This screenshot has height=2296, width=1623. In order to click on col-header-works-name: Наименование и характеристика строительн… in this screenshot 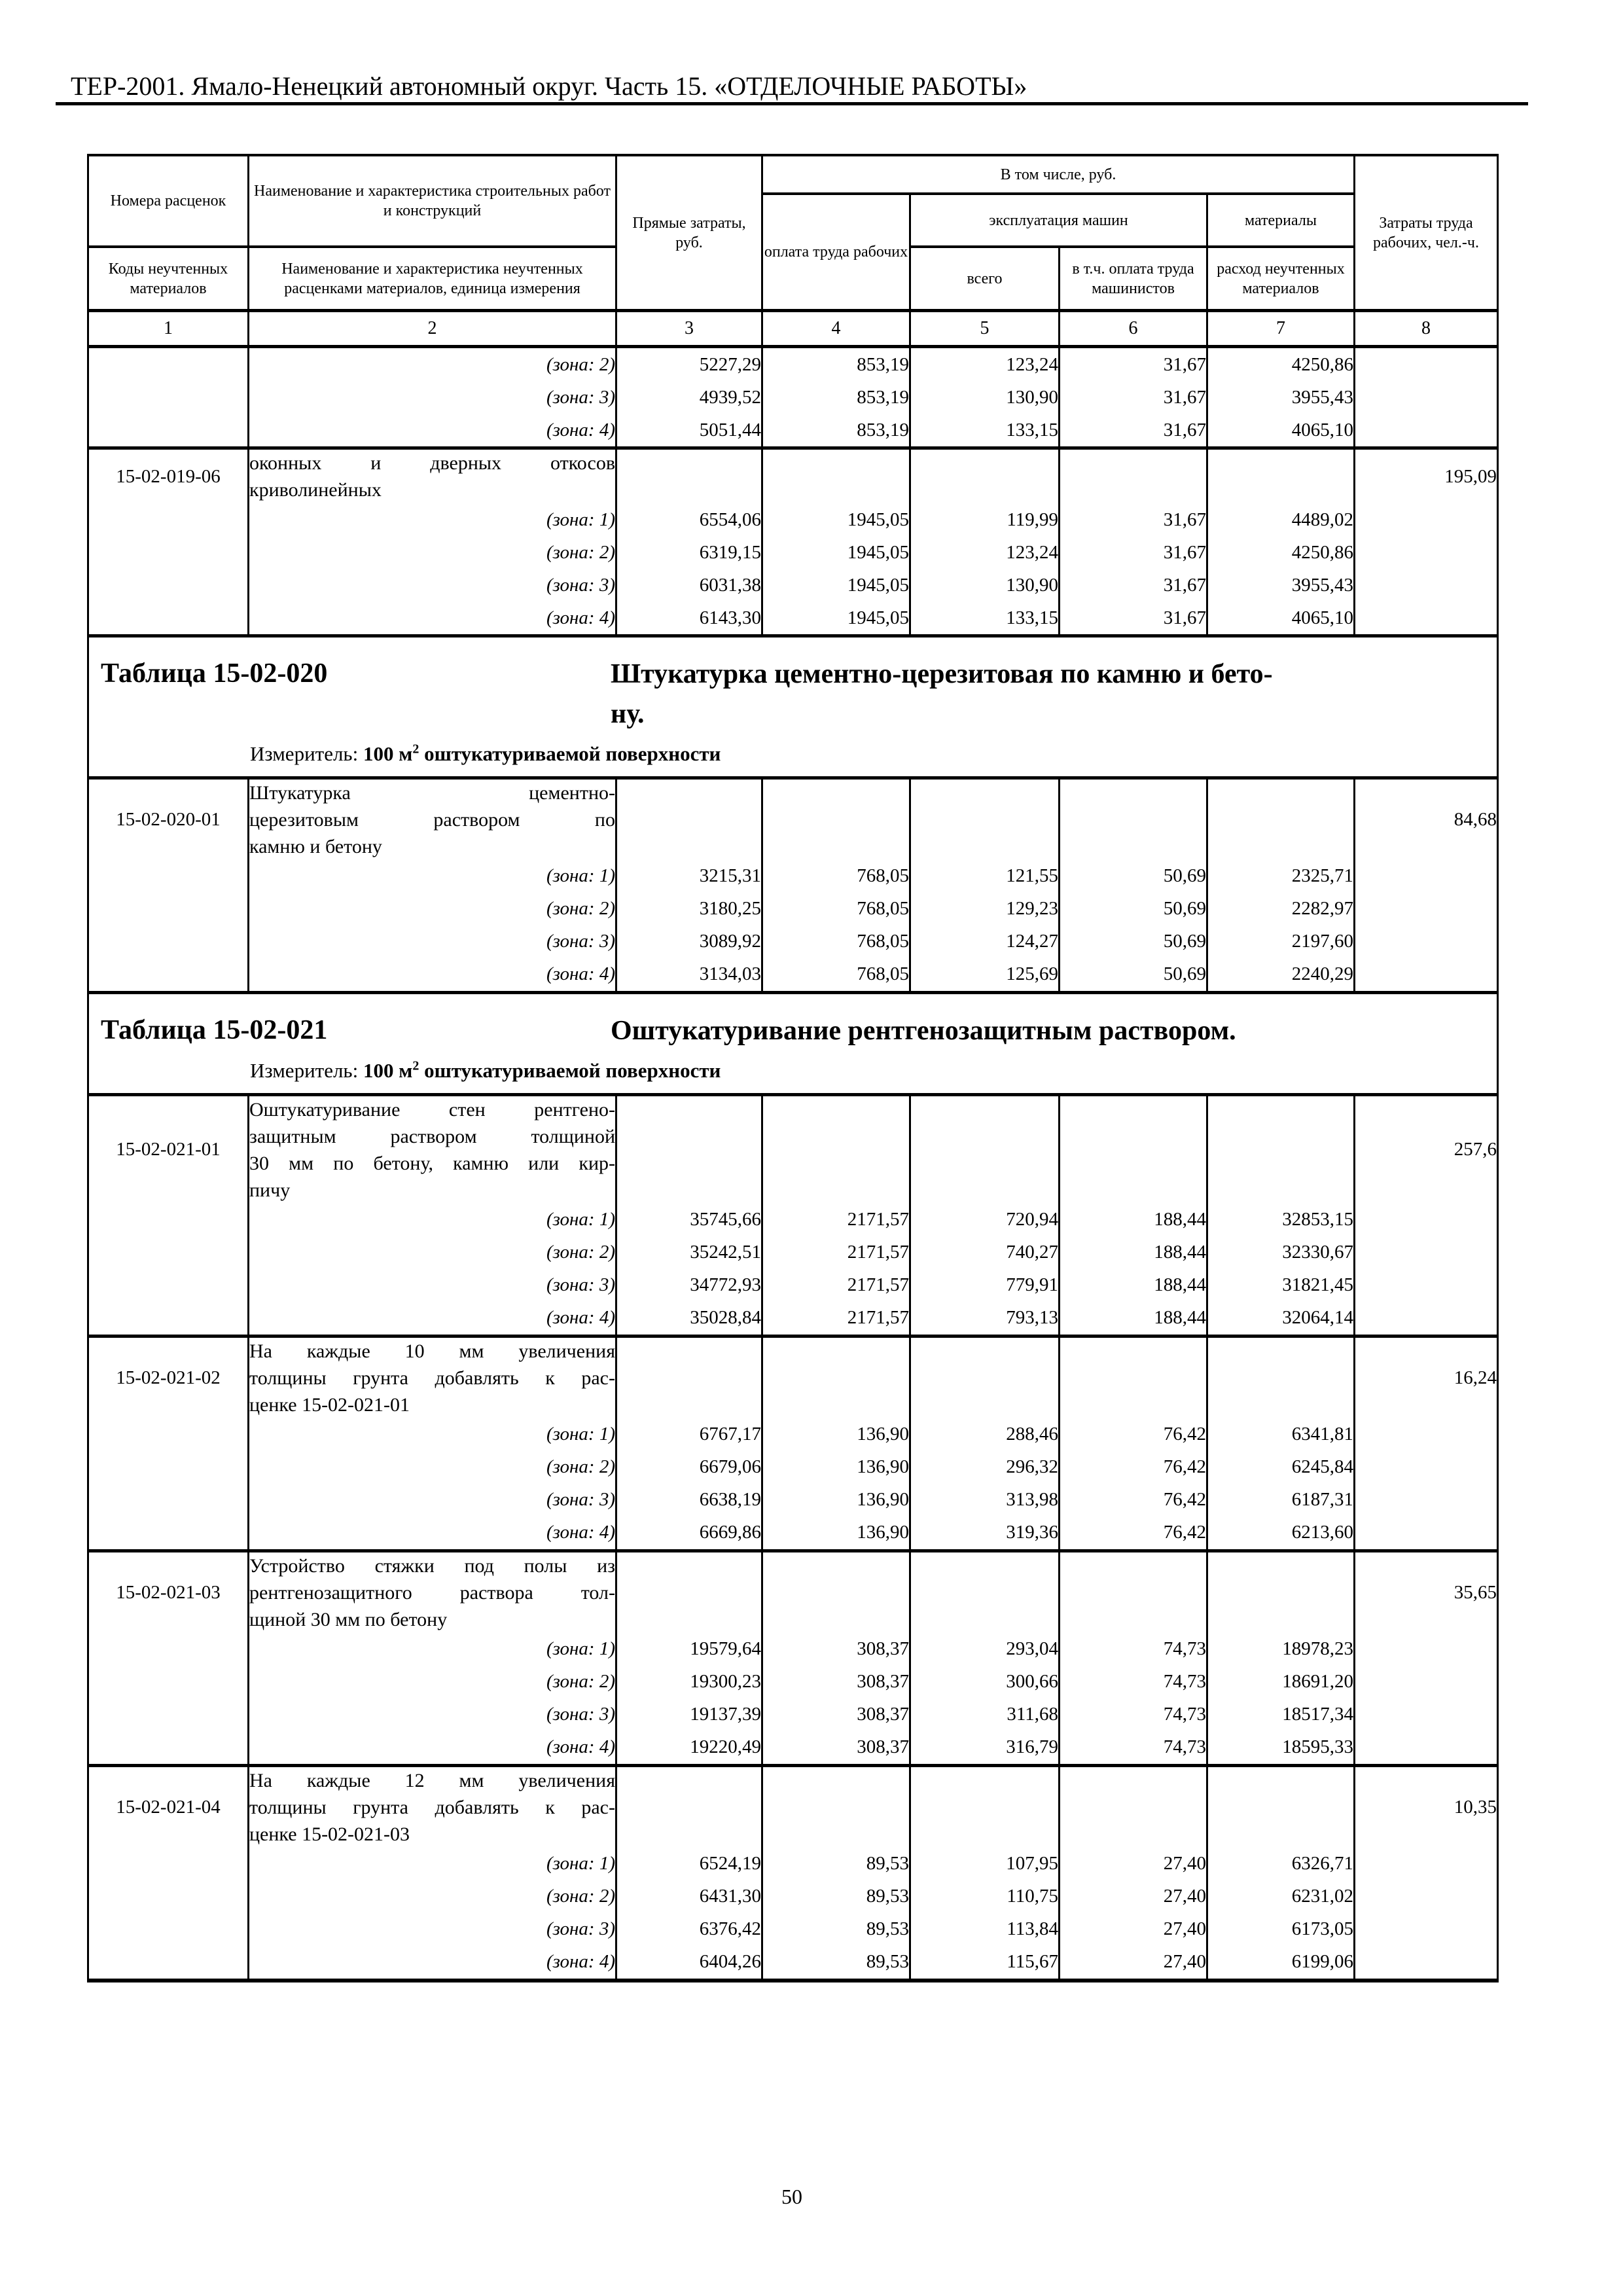, I will do `click(431, 201)`.